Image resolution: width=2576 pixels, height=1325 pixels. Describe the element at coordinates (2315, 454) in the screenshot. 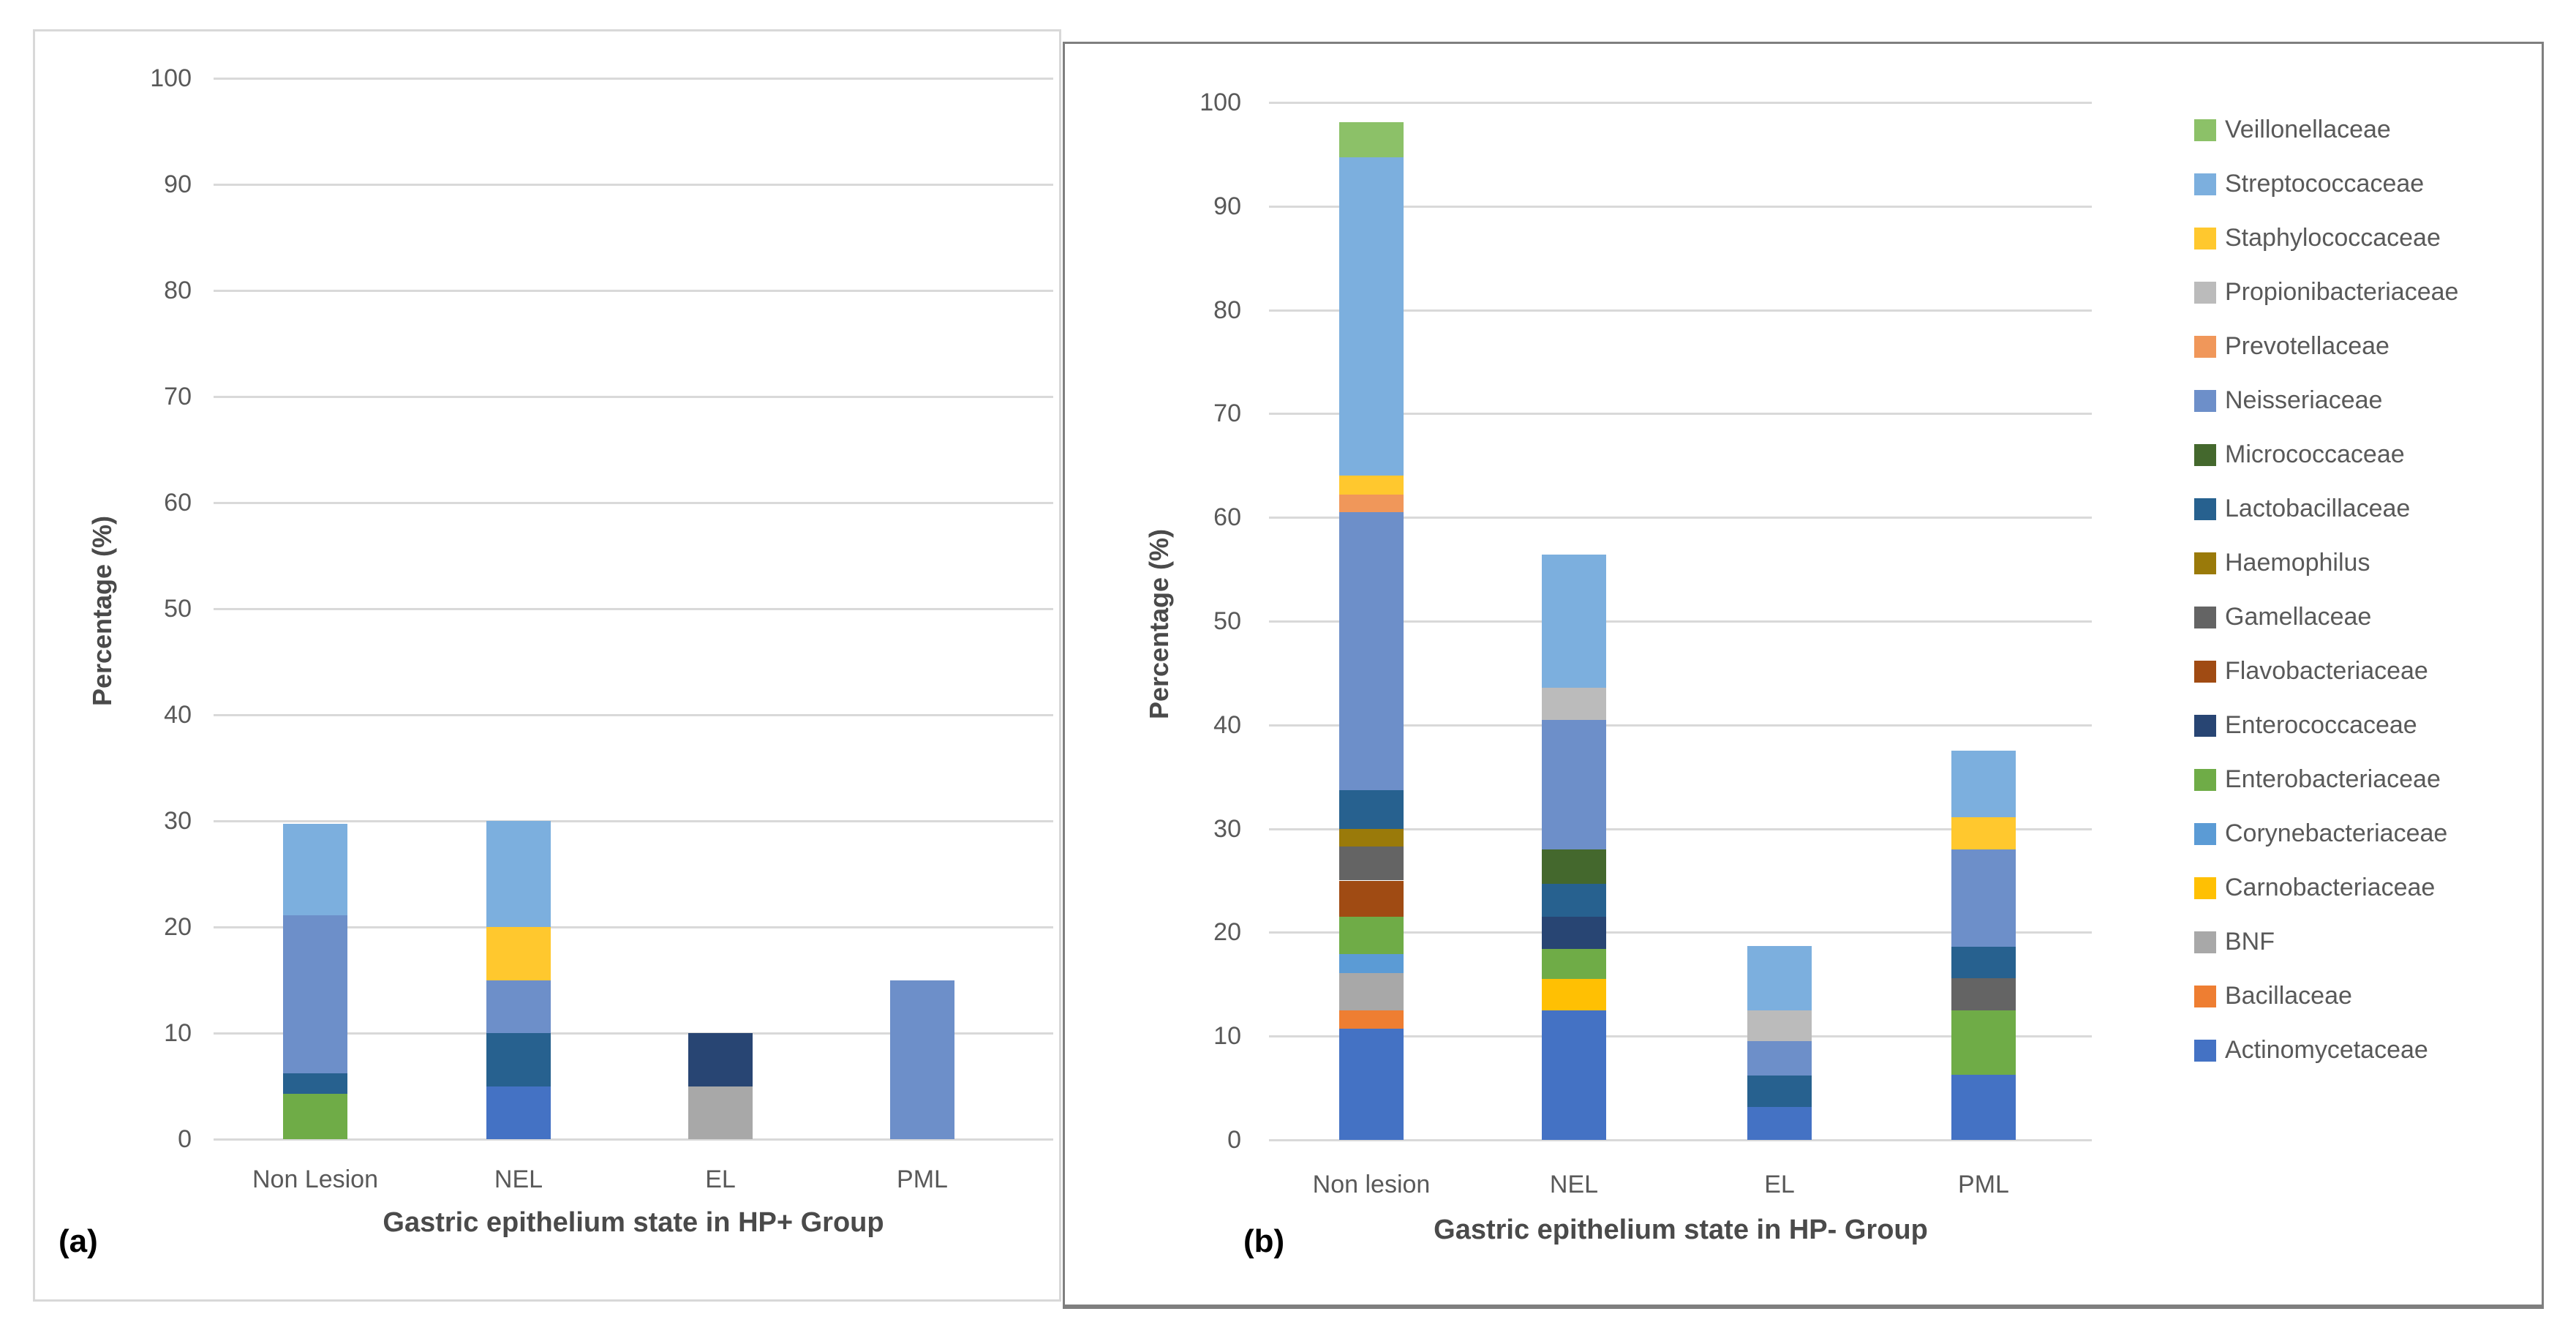

I see `legend-label-micrococcaceae: Micrococcaceae` at that location.